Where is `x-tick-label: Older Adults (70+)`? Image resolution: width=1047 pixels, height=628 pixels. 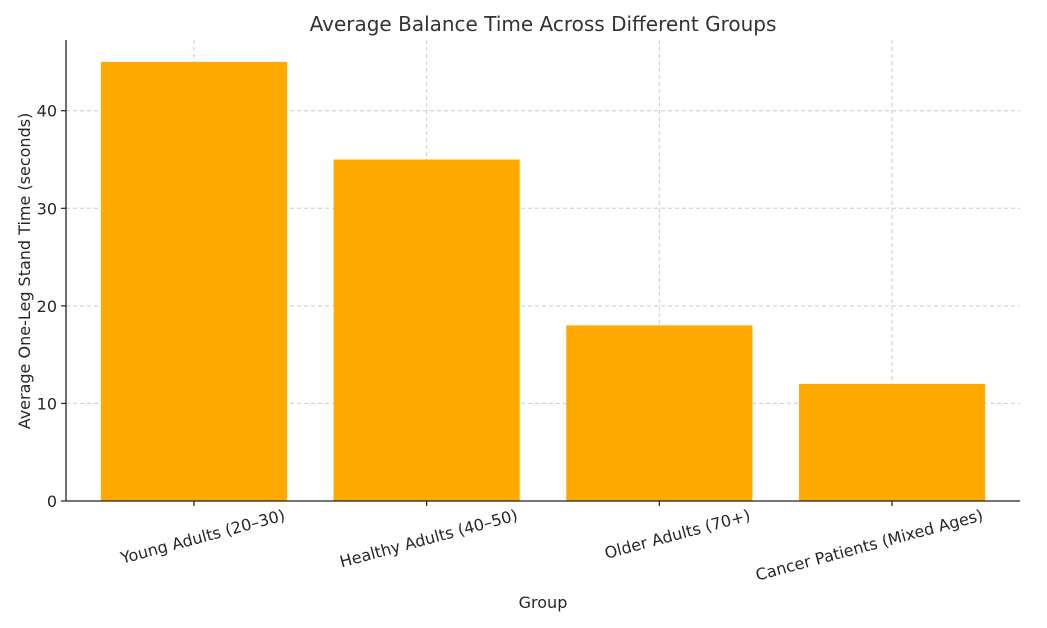
x-tick-label: Older Adults (70+) is located at coordinates (678, 534).